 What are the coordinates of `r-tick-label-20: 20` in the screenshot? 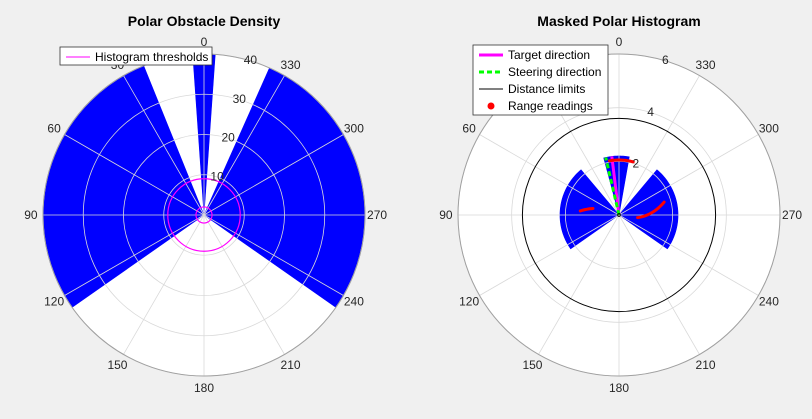 It's located at (229, 138).